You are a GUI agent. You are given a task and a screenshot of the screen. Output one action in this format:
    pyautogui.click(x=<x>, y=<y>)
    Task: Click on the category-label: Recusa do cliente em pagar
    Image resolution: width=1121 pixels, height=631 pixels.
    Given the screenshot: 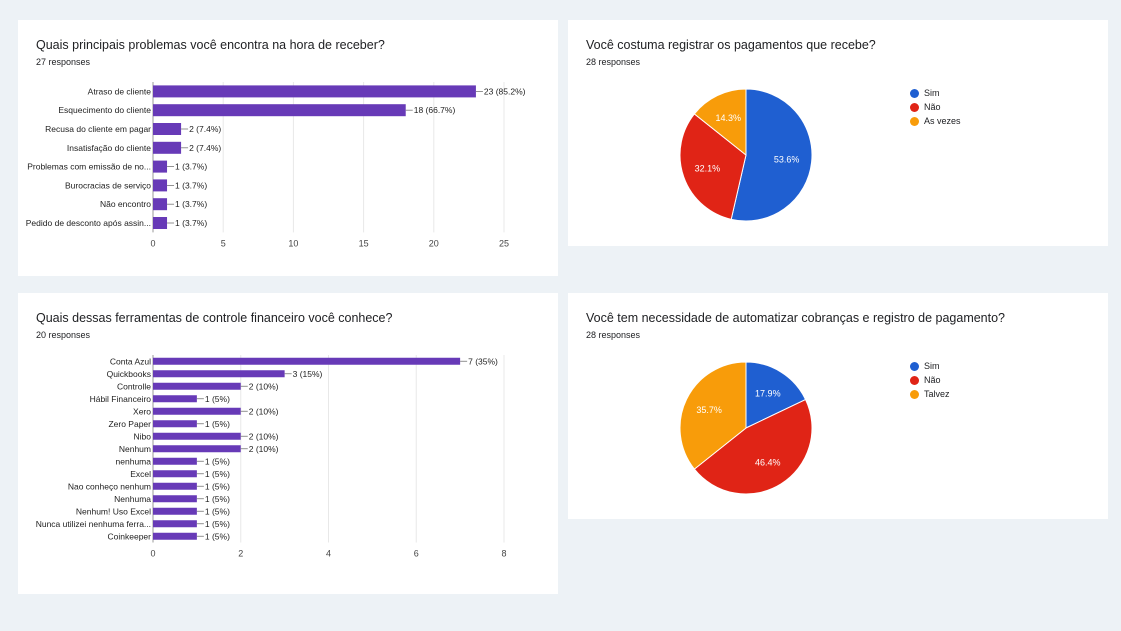 What is the action you would take?
    pyautogui.click(x=98, y=129)
    